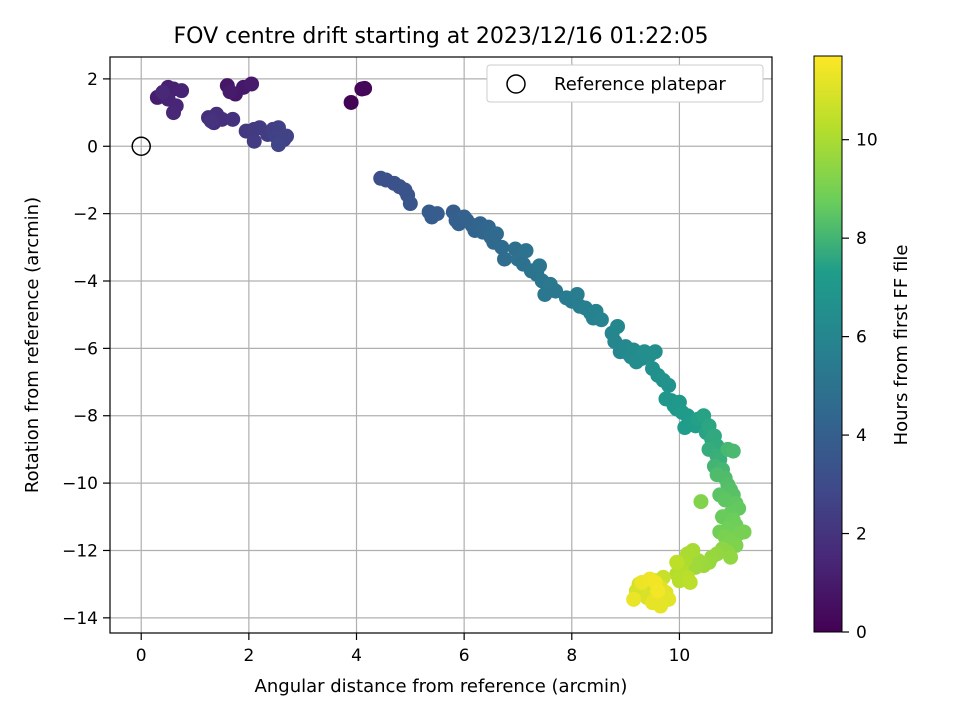 This screenshot has width=960, height=720. I want to click on colorbar-tick-label: 0, so click(861, 633).